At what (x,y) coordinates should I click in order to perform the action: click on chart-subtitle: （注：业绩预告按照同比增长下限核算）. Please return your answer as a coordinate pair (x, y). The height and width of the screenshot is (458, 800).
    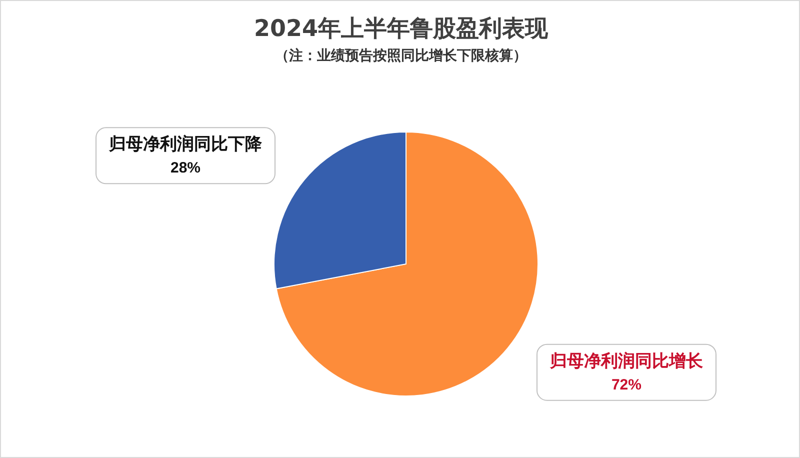
    Looking at the image, I should click on (401, 56).